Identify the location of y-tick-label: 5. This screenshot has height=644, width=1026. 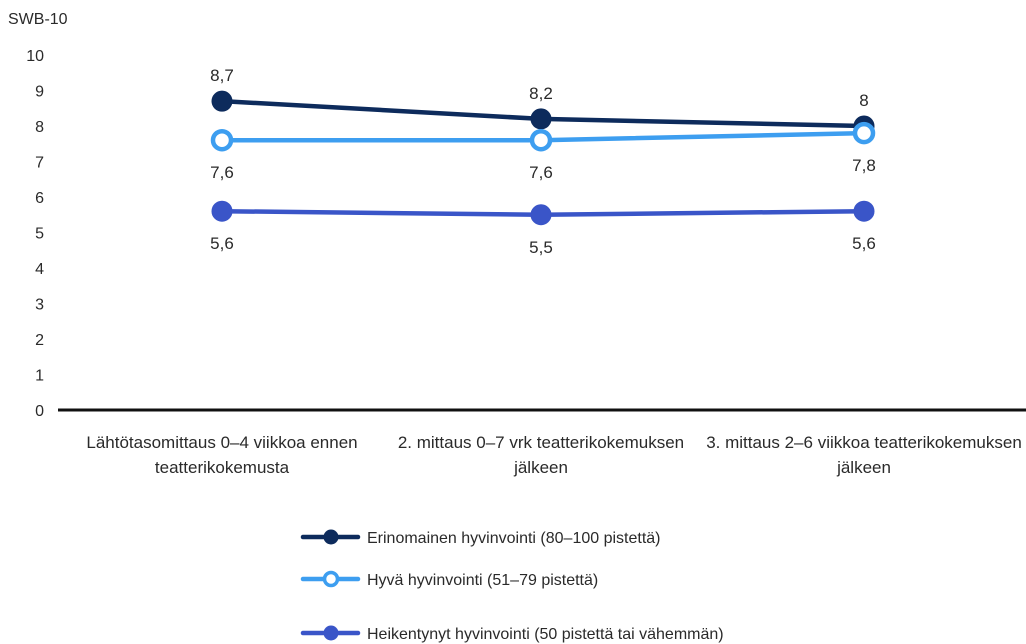
(39, 234).